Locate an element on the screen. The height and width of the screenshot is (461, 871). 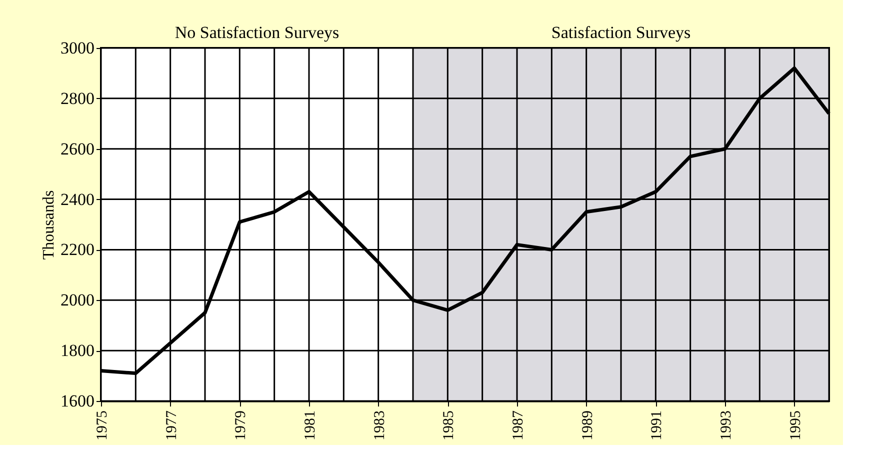
x-tick-label: 1987 is located at coordinates (518, 425).